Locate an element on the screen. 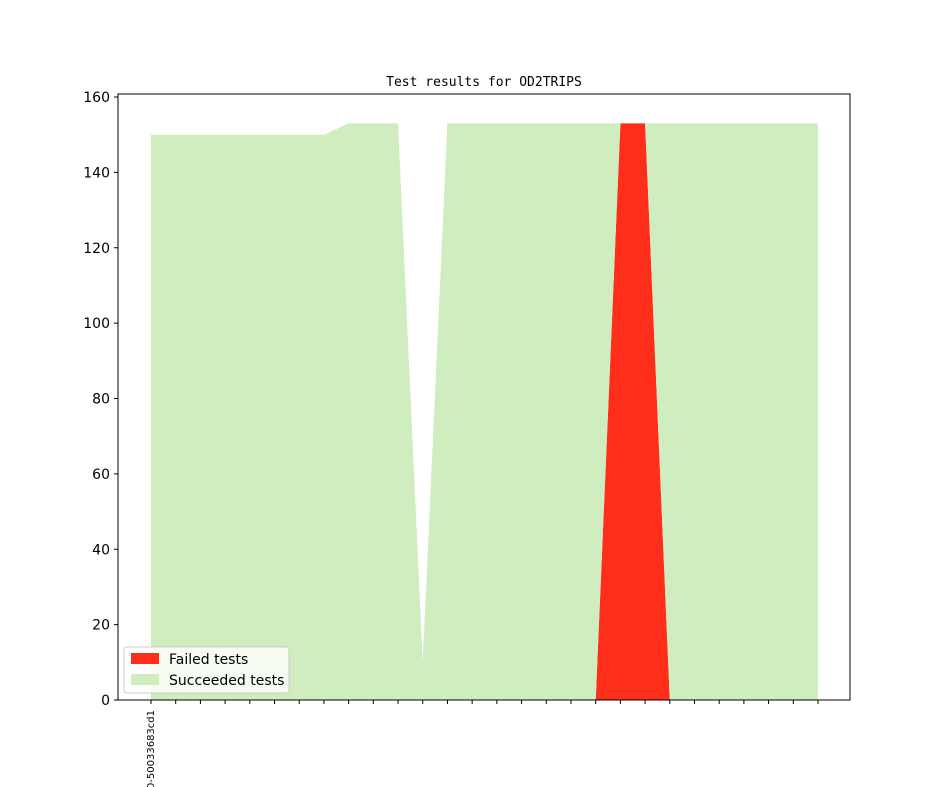 The image size is (944, 787). y-tick-label: 60 is located at coordinates (101, 475).